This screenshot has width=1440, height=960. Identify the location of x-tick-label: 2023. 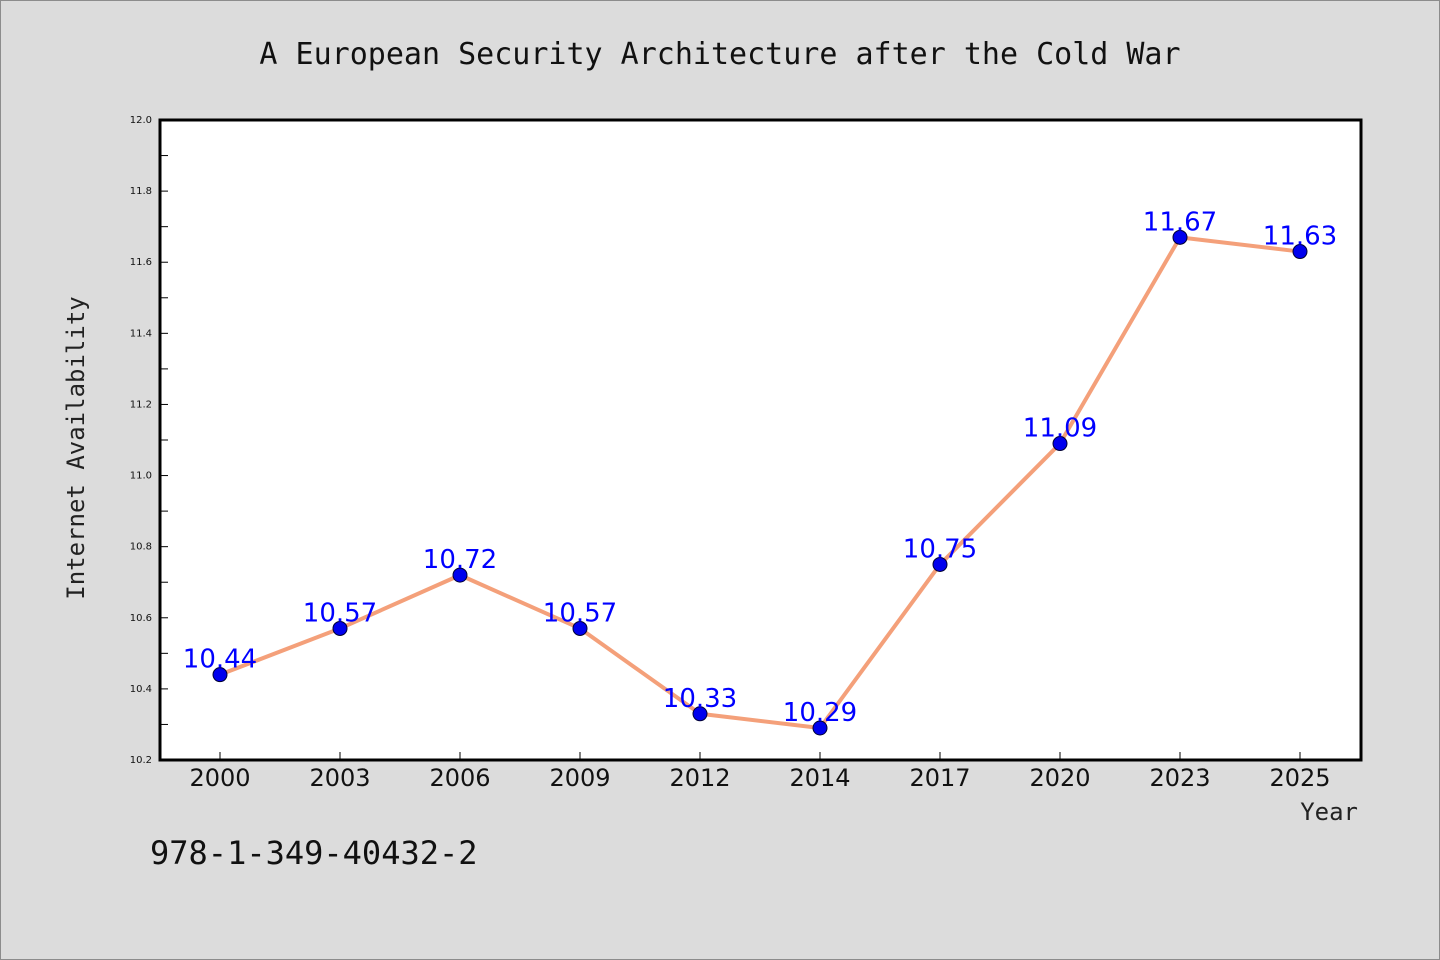
(1179, 778).